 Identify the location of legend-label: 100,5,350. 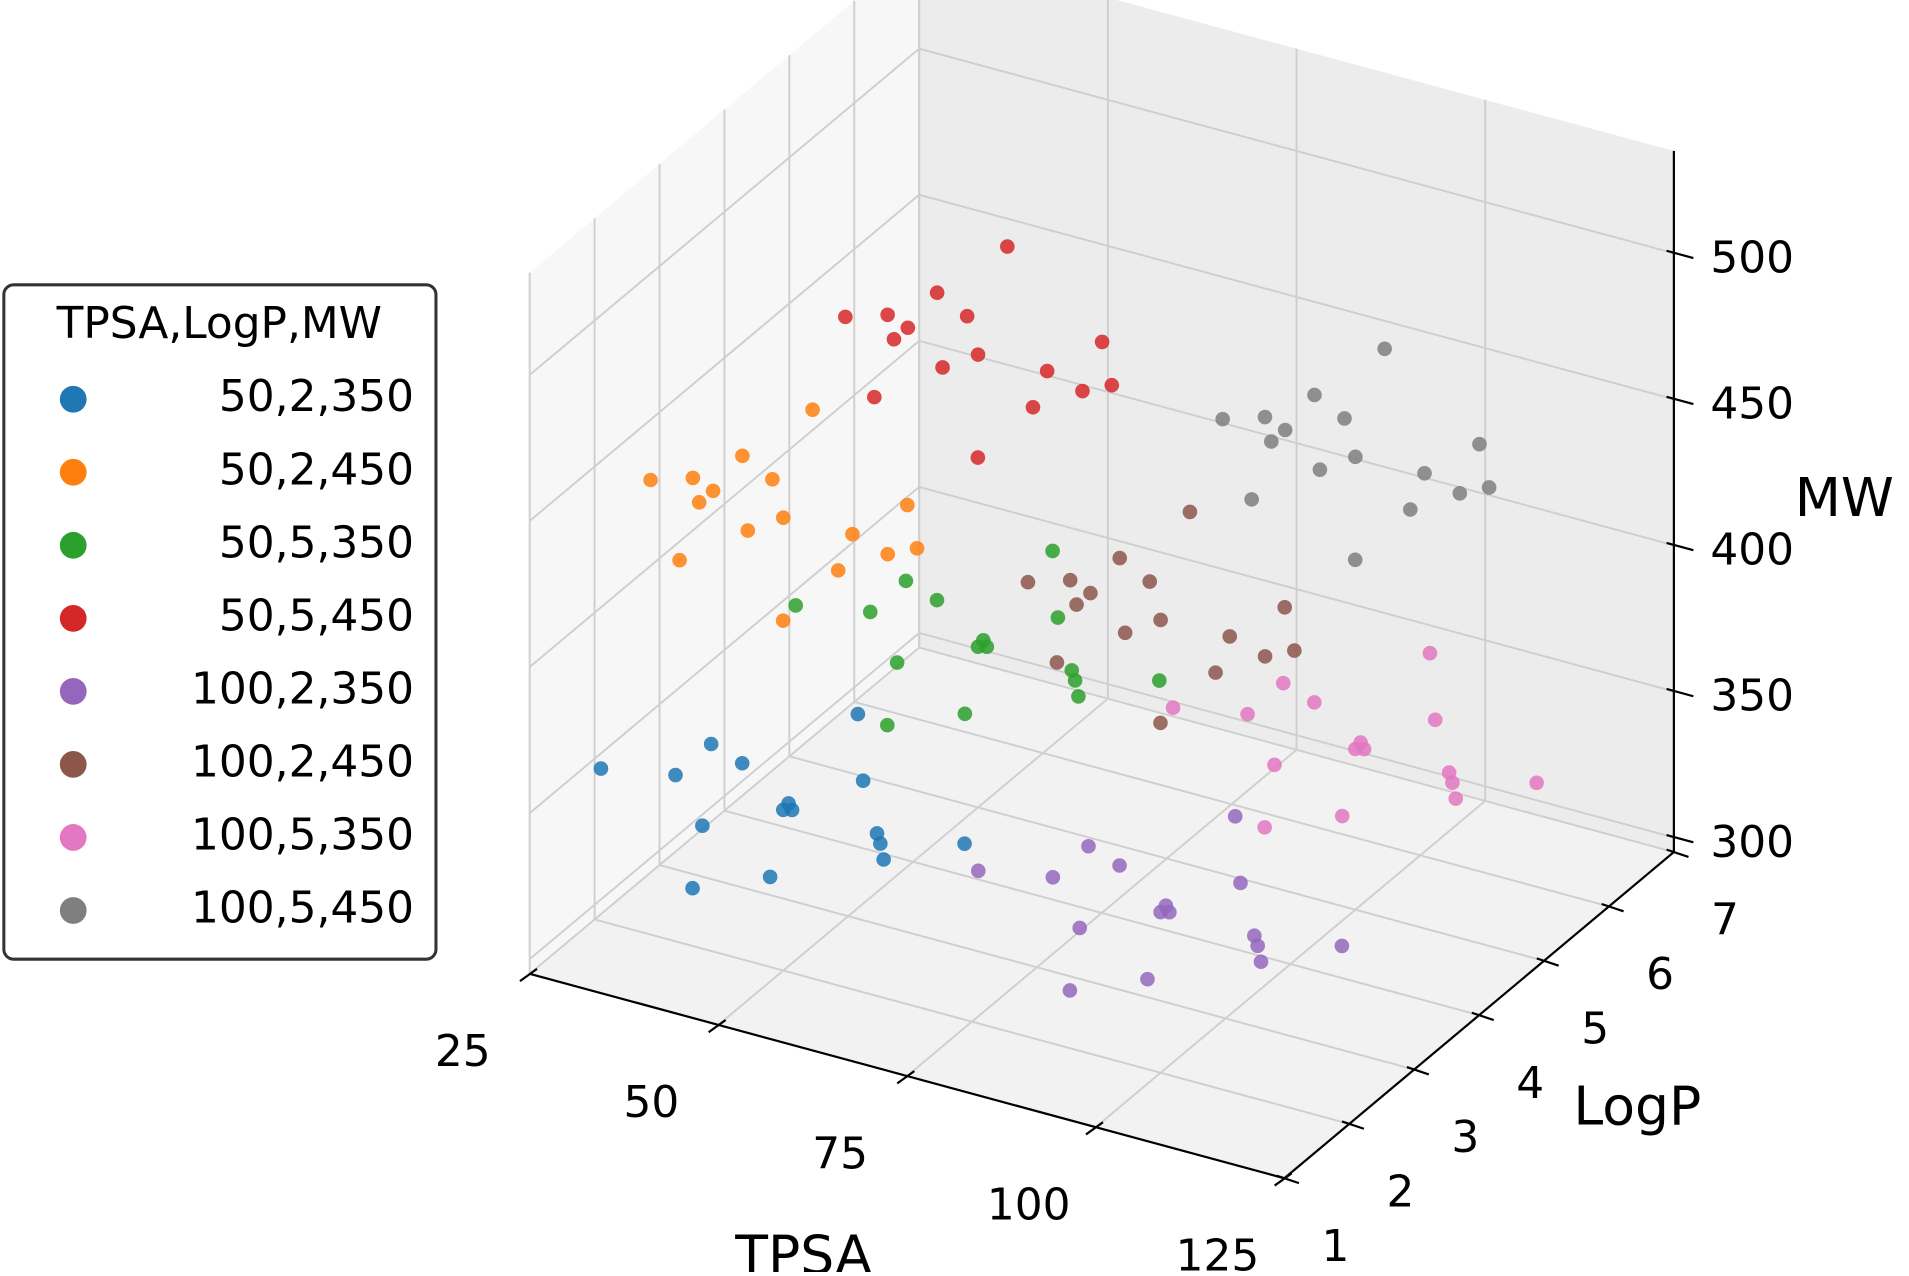
(302, 834).